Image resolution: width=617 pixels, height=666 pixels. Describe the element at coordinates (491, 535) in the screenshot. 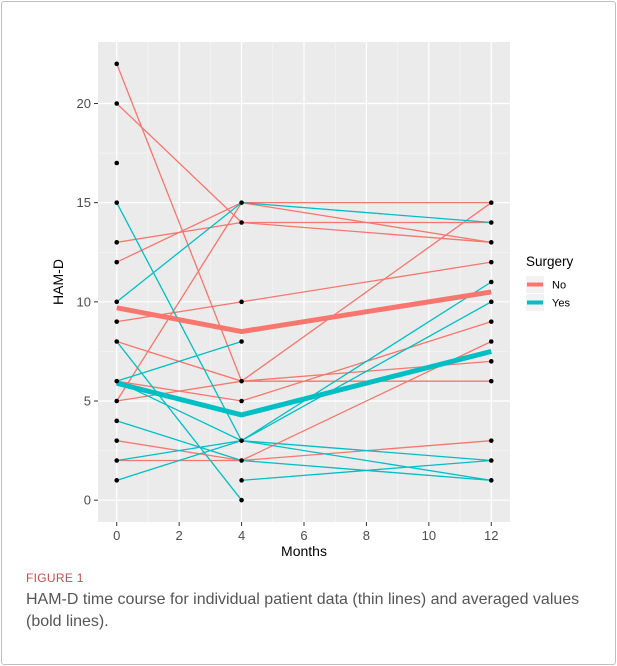

I see `x-tick-label: 12` at that location.